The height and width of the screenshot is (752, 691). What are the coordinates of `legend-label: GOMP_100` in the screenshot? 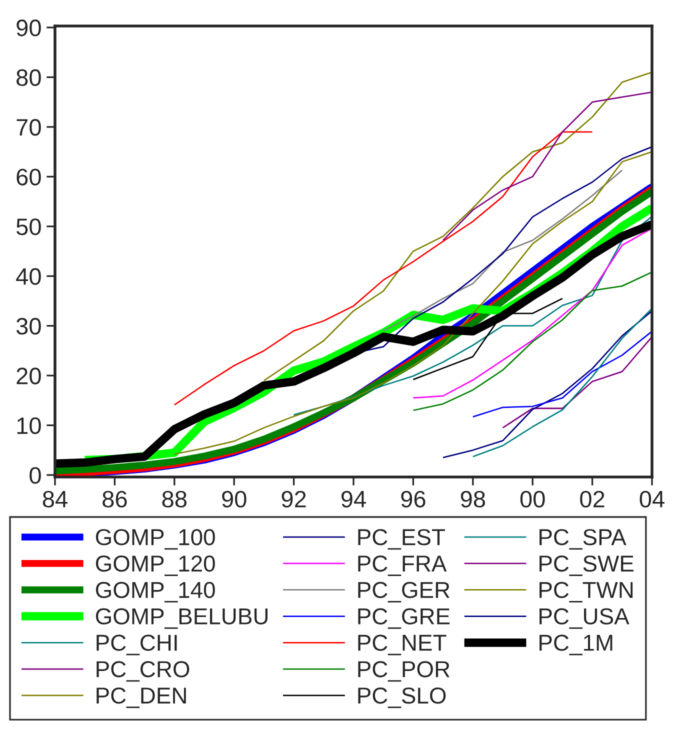 It's located at (155, 539).